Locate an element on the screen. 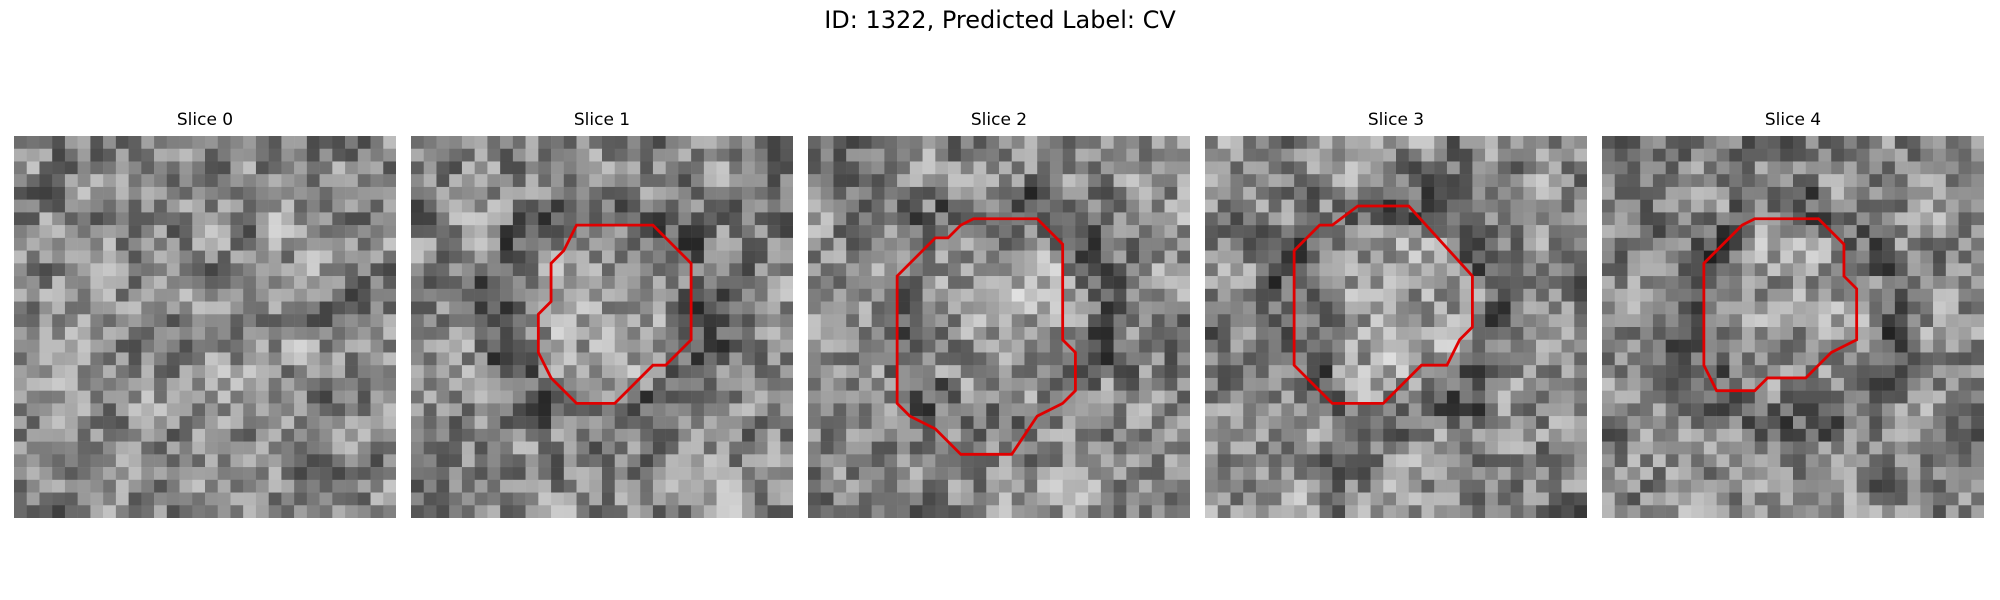 The image size is (2000, 600). figure-title: ID: 1322, Predicted Label: CV is located at coordinates (1000, 20).